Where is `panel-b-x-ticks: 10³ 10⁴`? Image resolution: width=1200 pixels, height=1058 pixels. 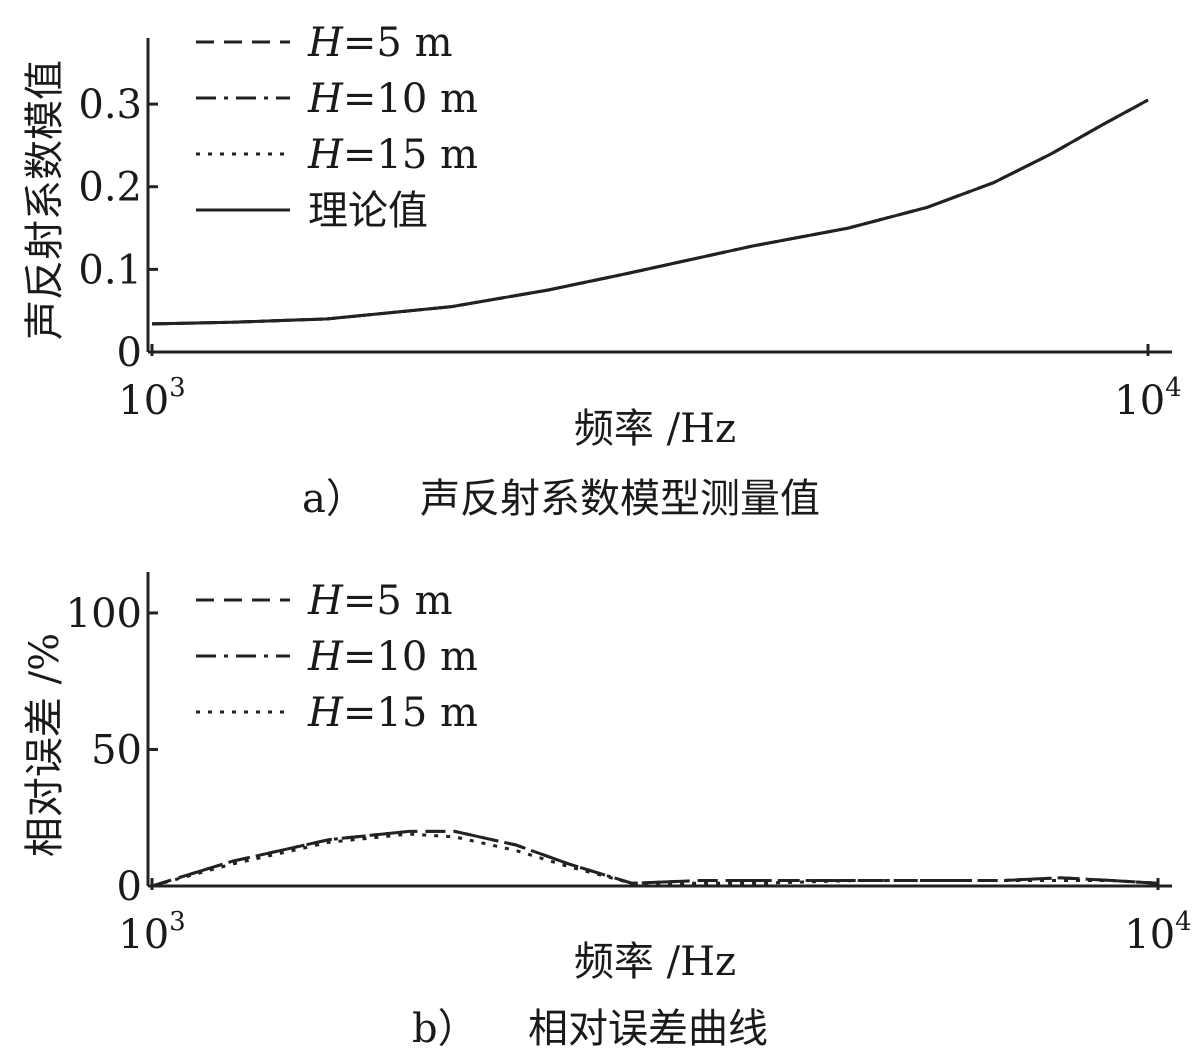
panel-b-x-ticks: 10³ 10⁴ is located at coordinates (655, 918).